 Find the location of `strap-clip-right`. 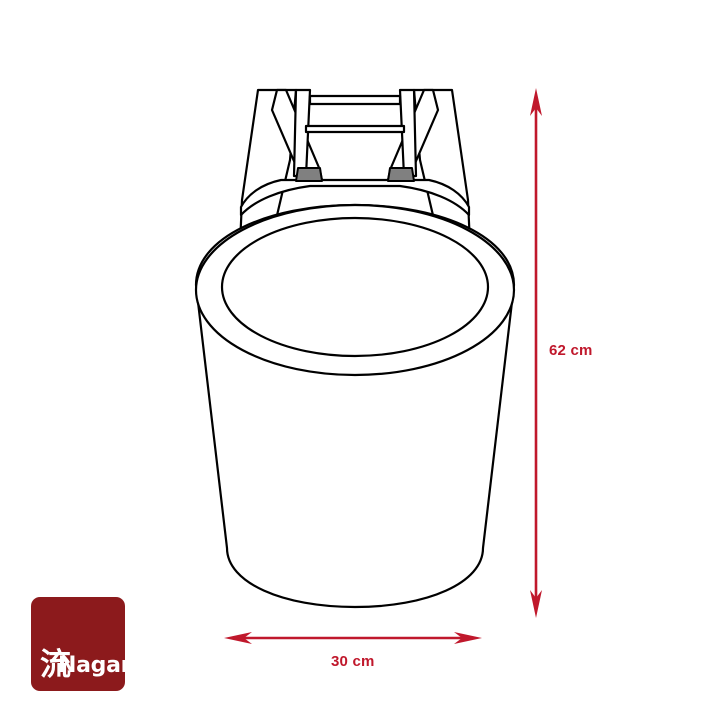

strap-clip-right is located at coordinates (401, 174).